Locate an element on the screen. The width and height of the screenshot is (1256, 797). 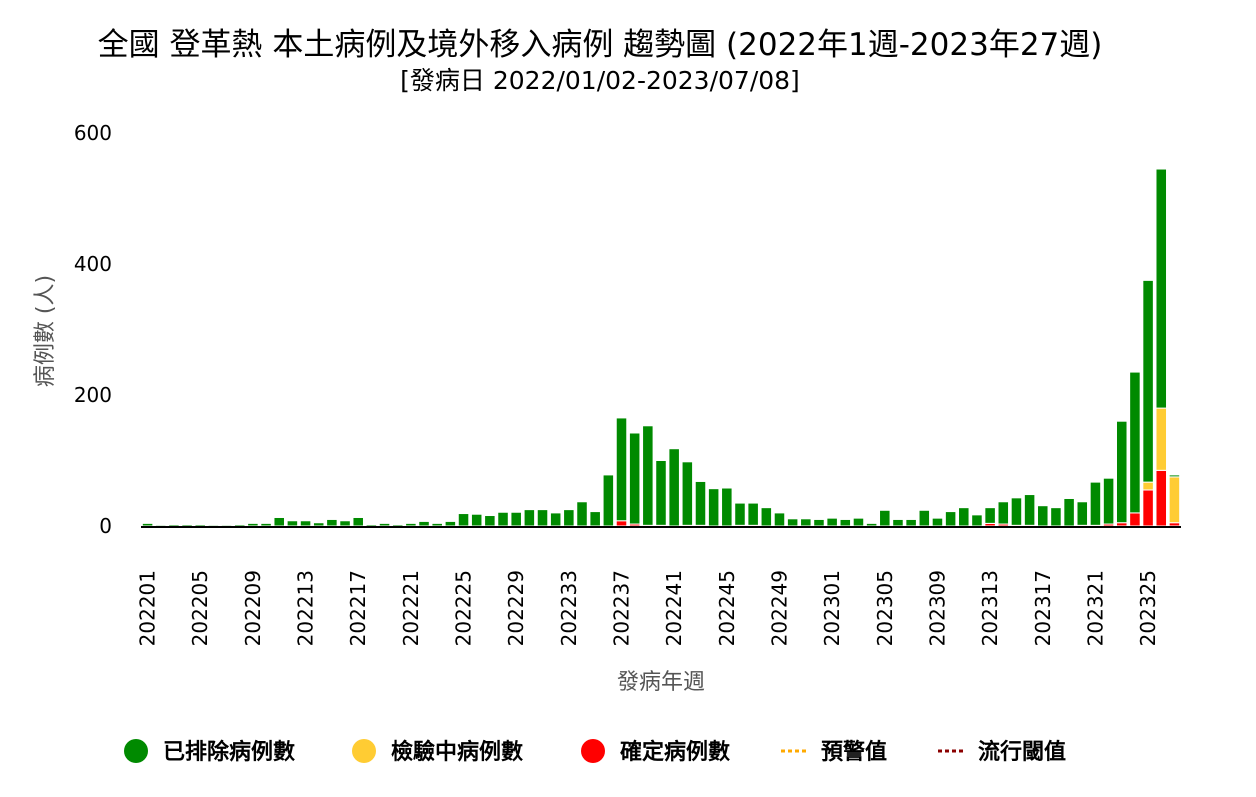
legend: 已排除病例數 檢驗中病例數 確定病例數 預警值 流行閾值 is located at coordinates (595, 752).